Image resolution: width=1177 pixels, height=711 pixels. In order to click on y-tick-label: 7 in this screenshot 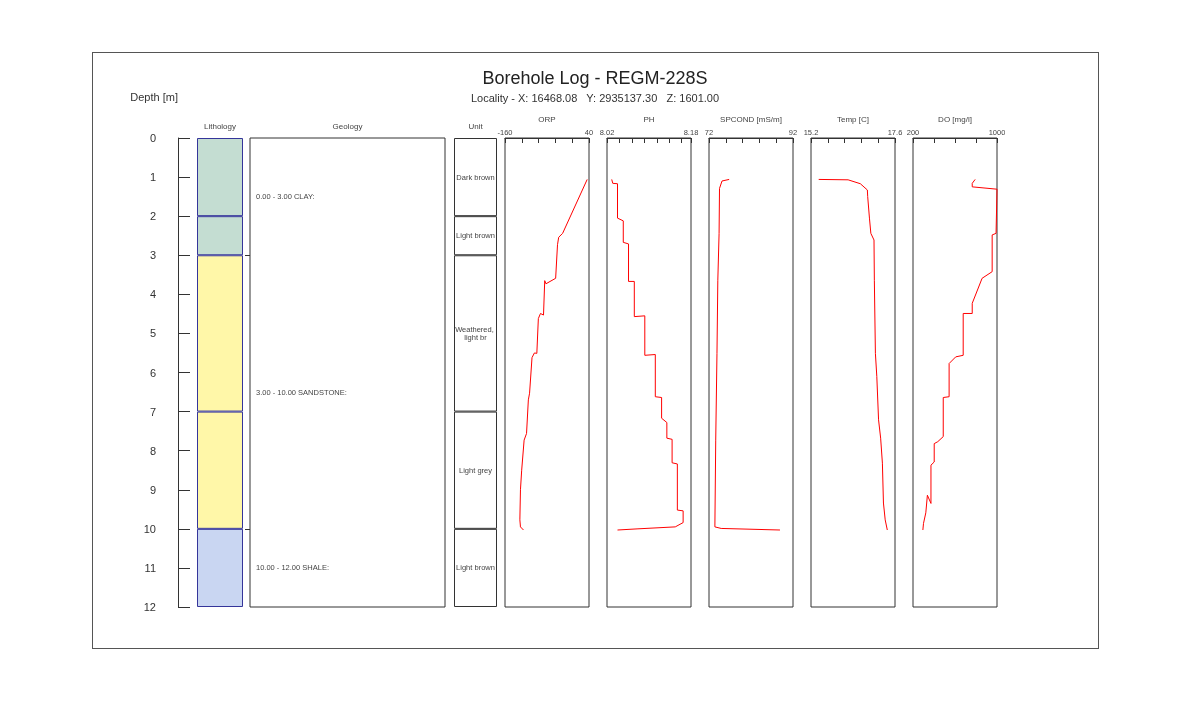, I will do `click(152, 411)`.